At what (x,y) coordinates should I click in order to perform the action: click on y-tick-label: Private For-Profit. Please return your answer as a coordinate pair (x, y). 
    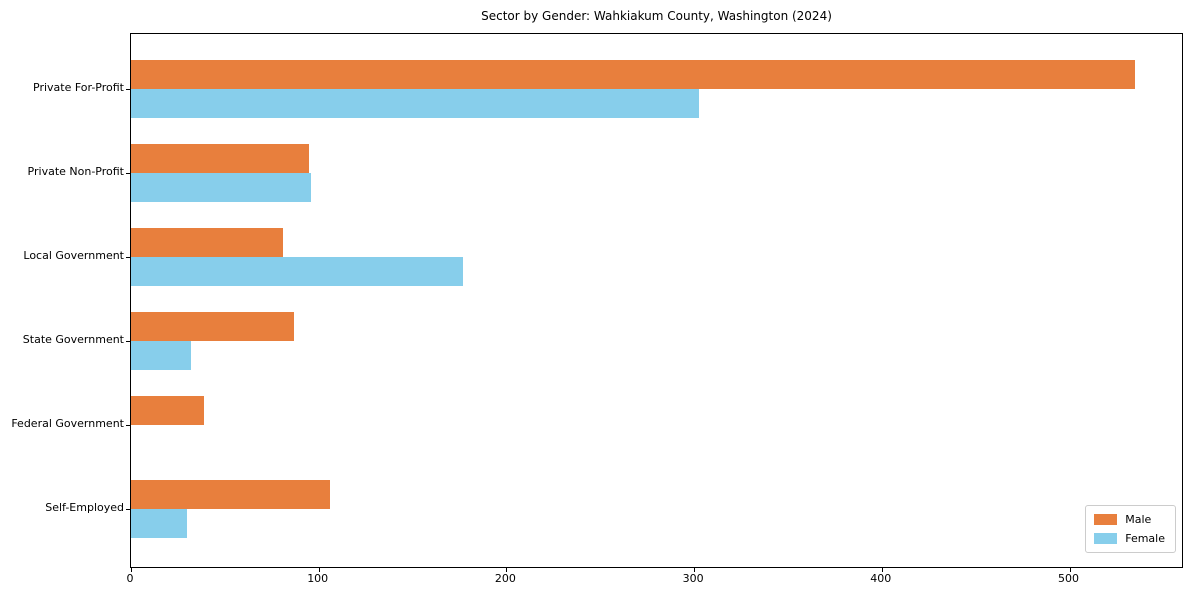
    Looking at the image, I should click on (78, 87).